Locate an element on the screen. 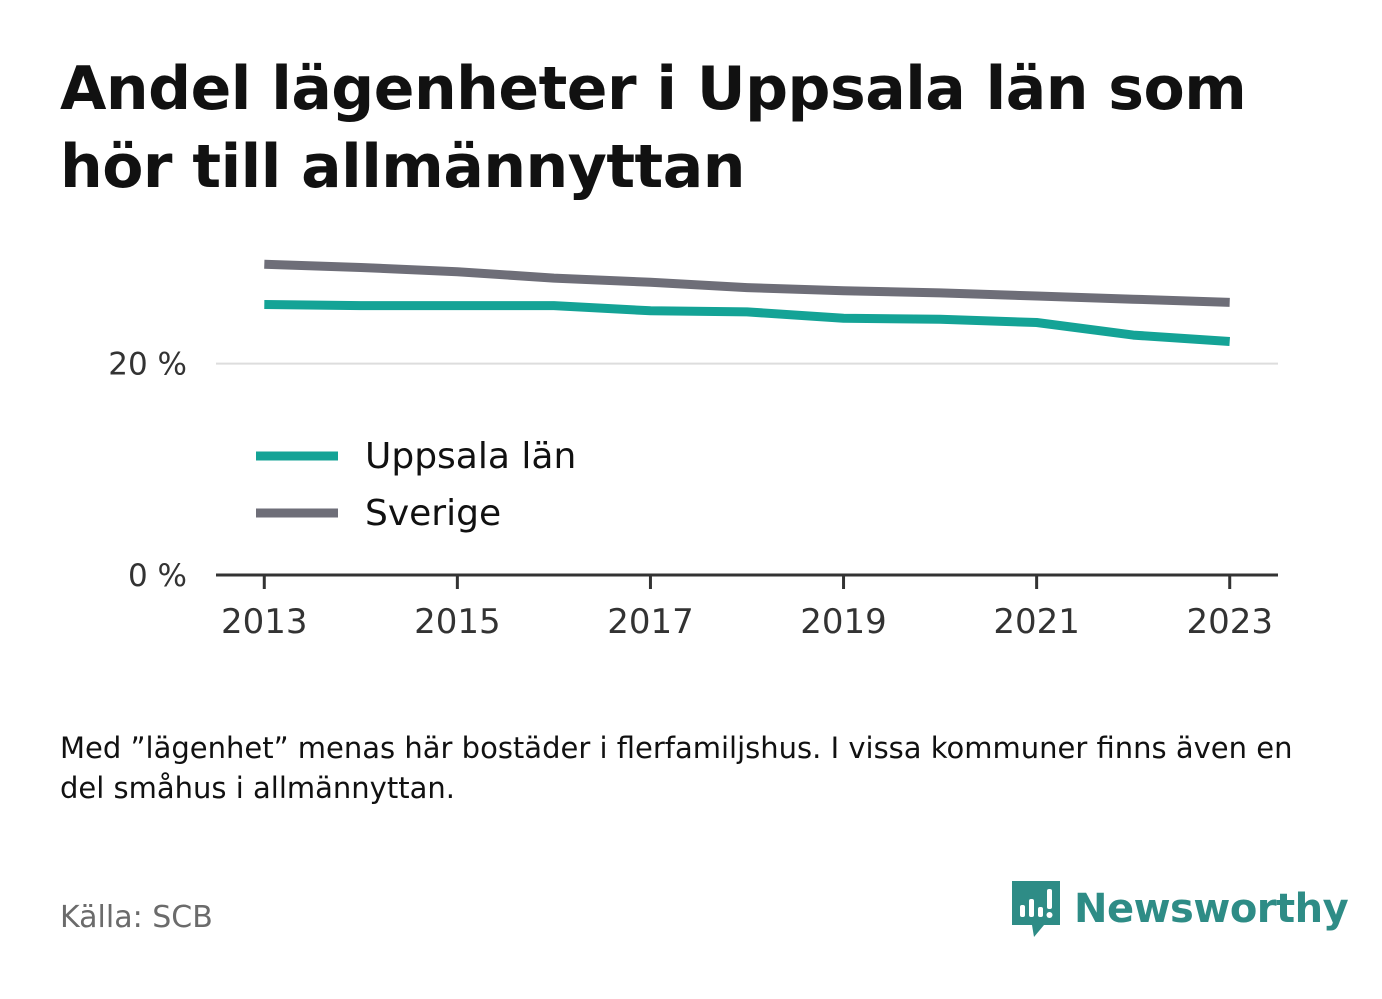 This screenshot has width=1382, height=999. x-tick-label: 2023 is located at coordinates (1229, 622).